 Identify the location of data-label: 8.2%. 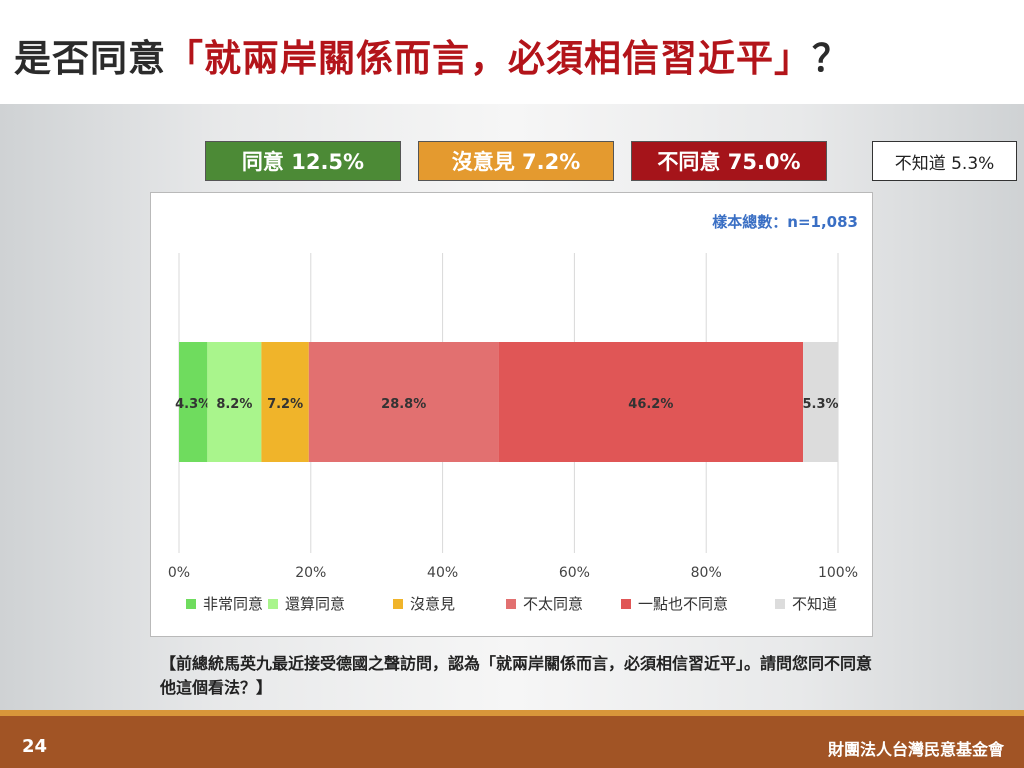
(234, 404).